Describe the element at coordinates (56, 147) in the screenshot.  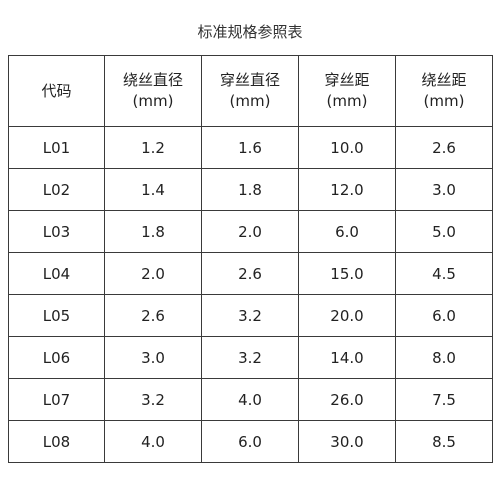
I see `cell-code: L01` at that location.